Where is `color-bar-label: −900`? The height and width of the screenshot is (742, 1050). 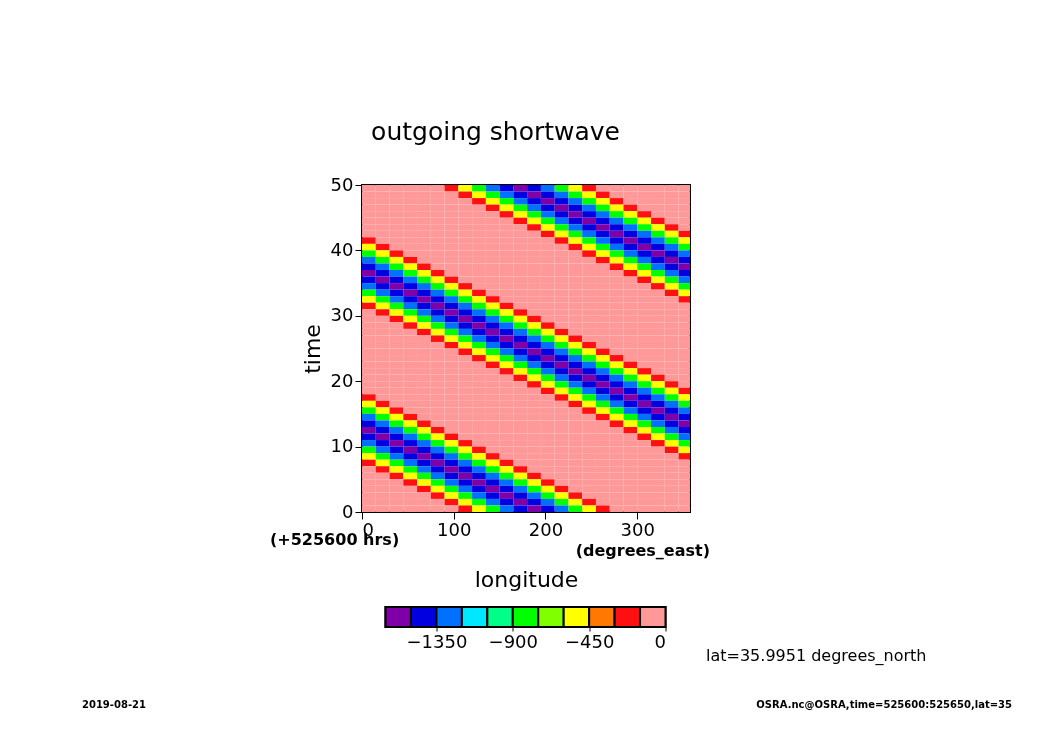 color-bar-label: −900 is located at coordinates (513, 641).